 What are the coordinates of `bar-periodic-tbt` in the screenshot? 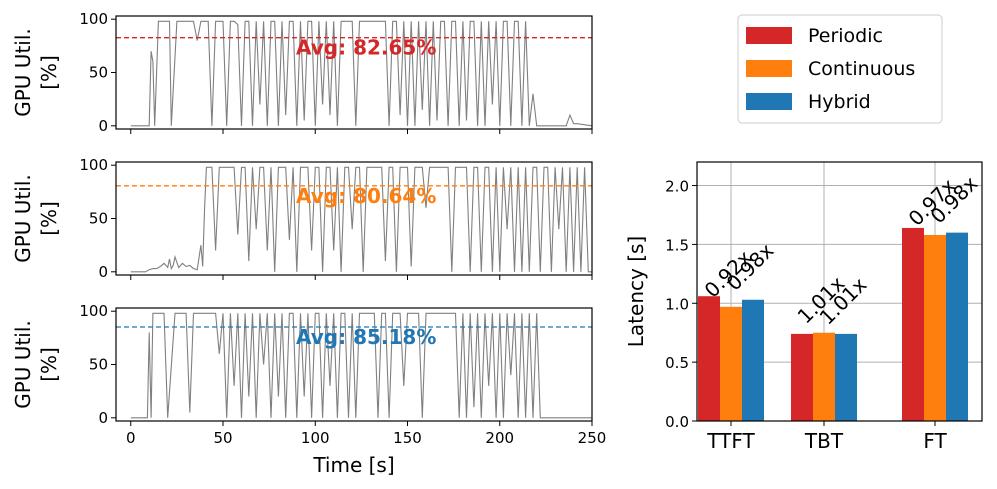 It's located at (802, 377).